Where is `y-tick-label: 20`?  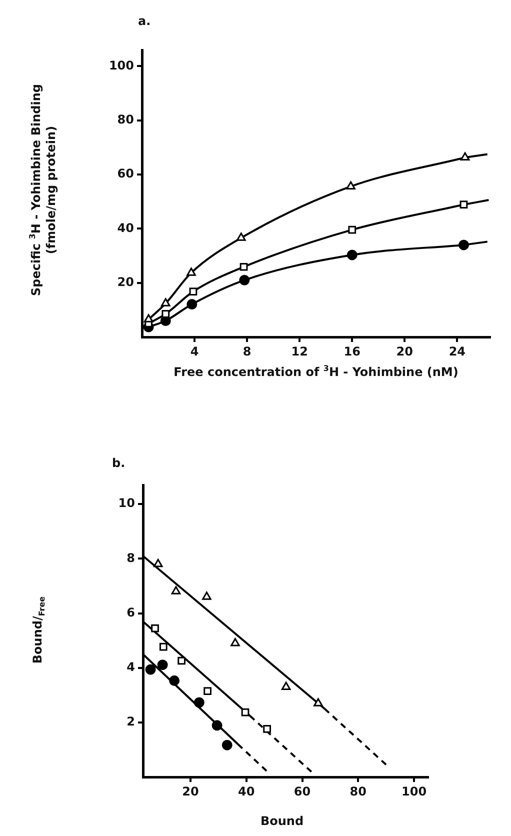
y-tick-label: 20 is located at coordinates (125, 281).